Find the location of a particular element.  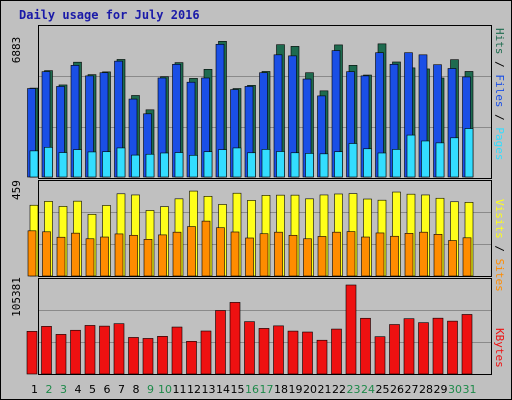

day-label-11: 11 is located at coordinates (180, 389).